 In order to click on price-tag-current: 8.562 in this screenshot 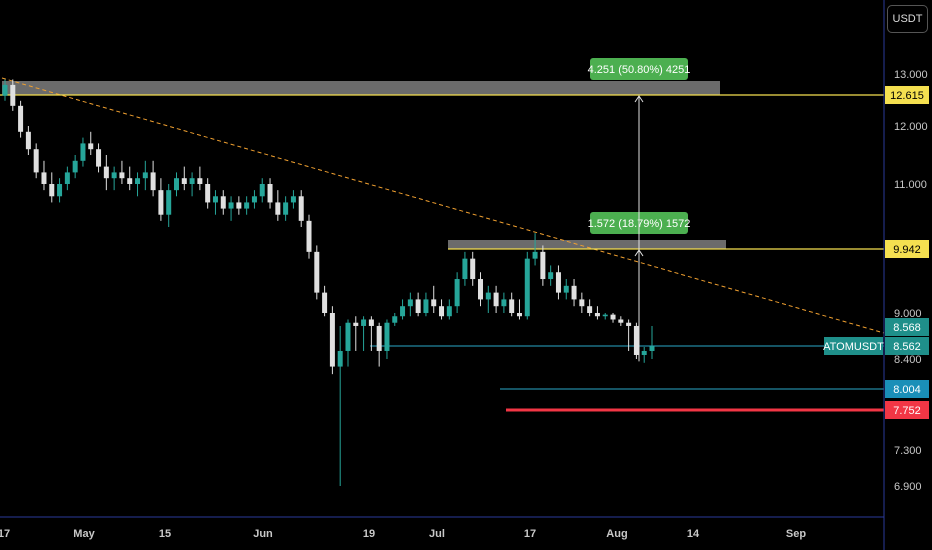, I will do `click(907, 346)`.